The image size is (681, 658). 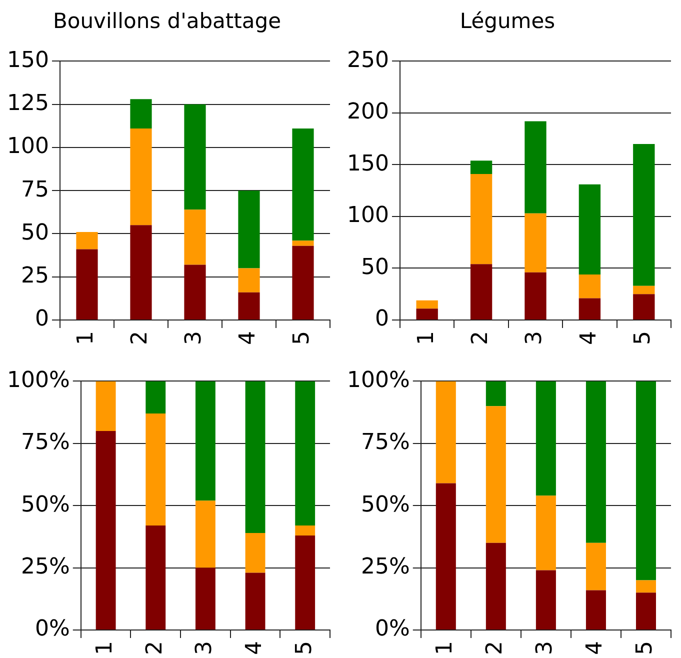 I want to click on y-tick-label: 125, so click(x=27, y=103).